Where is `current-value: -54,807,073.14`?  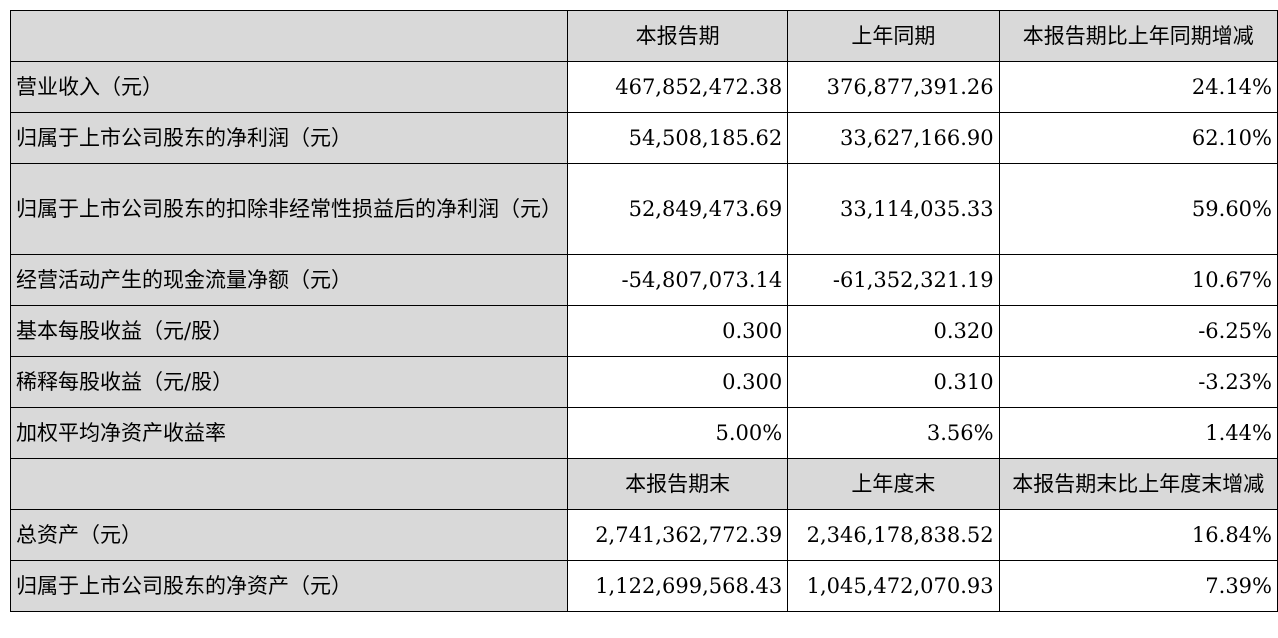
current-value: -54,807,073.14 is located at coordinates (677, 280).